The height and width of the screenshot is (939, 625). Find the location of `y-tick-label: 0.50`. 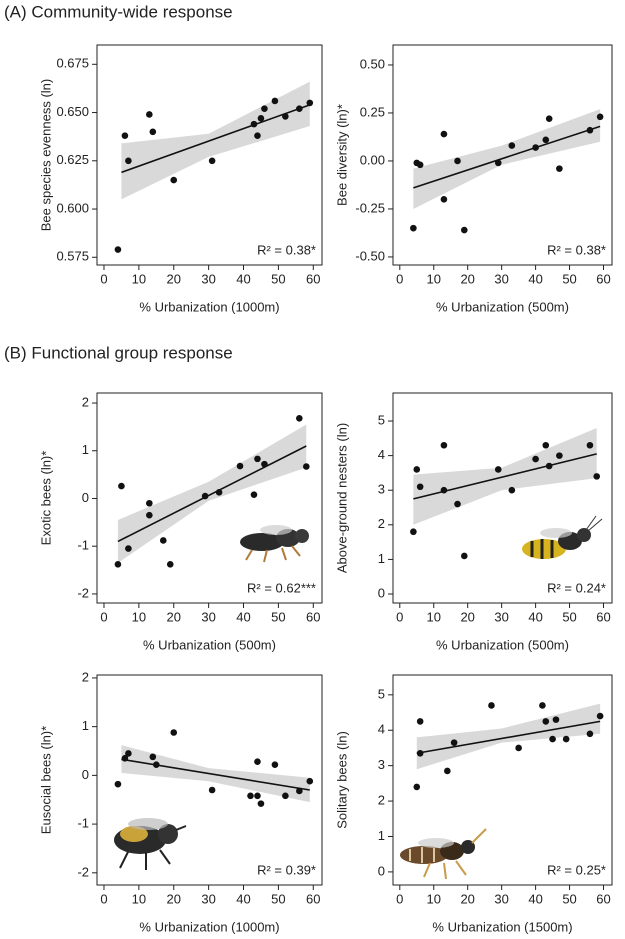

y-tick-label: 0.50 is located at coordinates (372, 63).